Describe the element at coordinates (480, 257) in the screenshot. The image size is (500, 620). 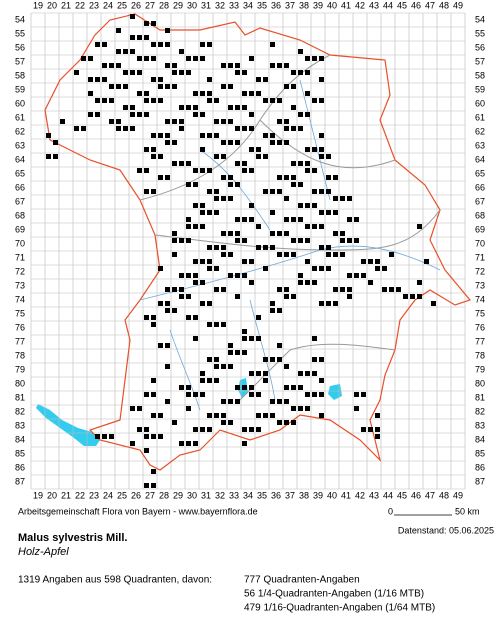
I see `row-label: 71` at that location.